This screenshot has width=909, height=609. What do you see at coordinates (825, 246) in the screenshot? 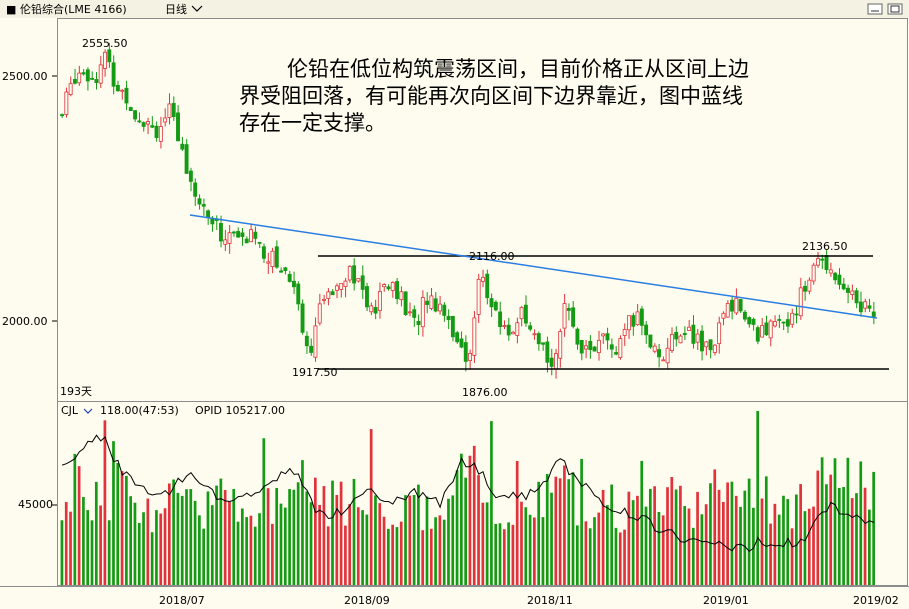
I see `high-annotation: 2136.50` at bounding box center [825, 246].